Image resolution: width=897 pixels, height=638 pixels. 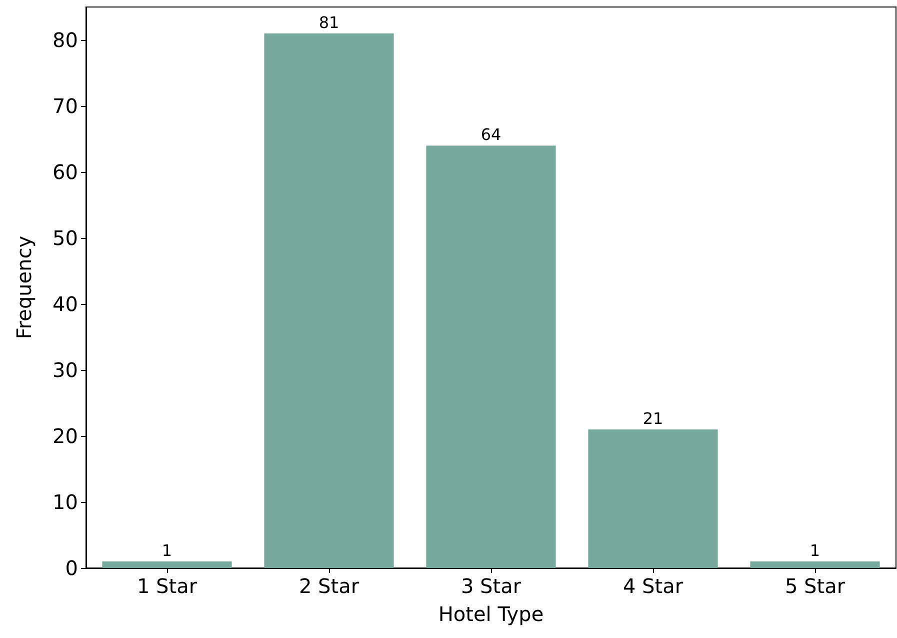 What do you see at coordinates (24, 288) in the screenshot?
I see `y-axis-title: Frequency` at bounding box center [24, 288].